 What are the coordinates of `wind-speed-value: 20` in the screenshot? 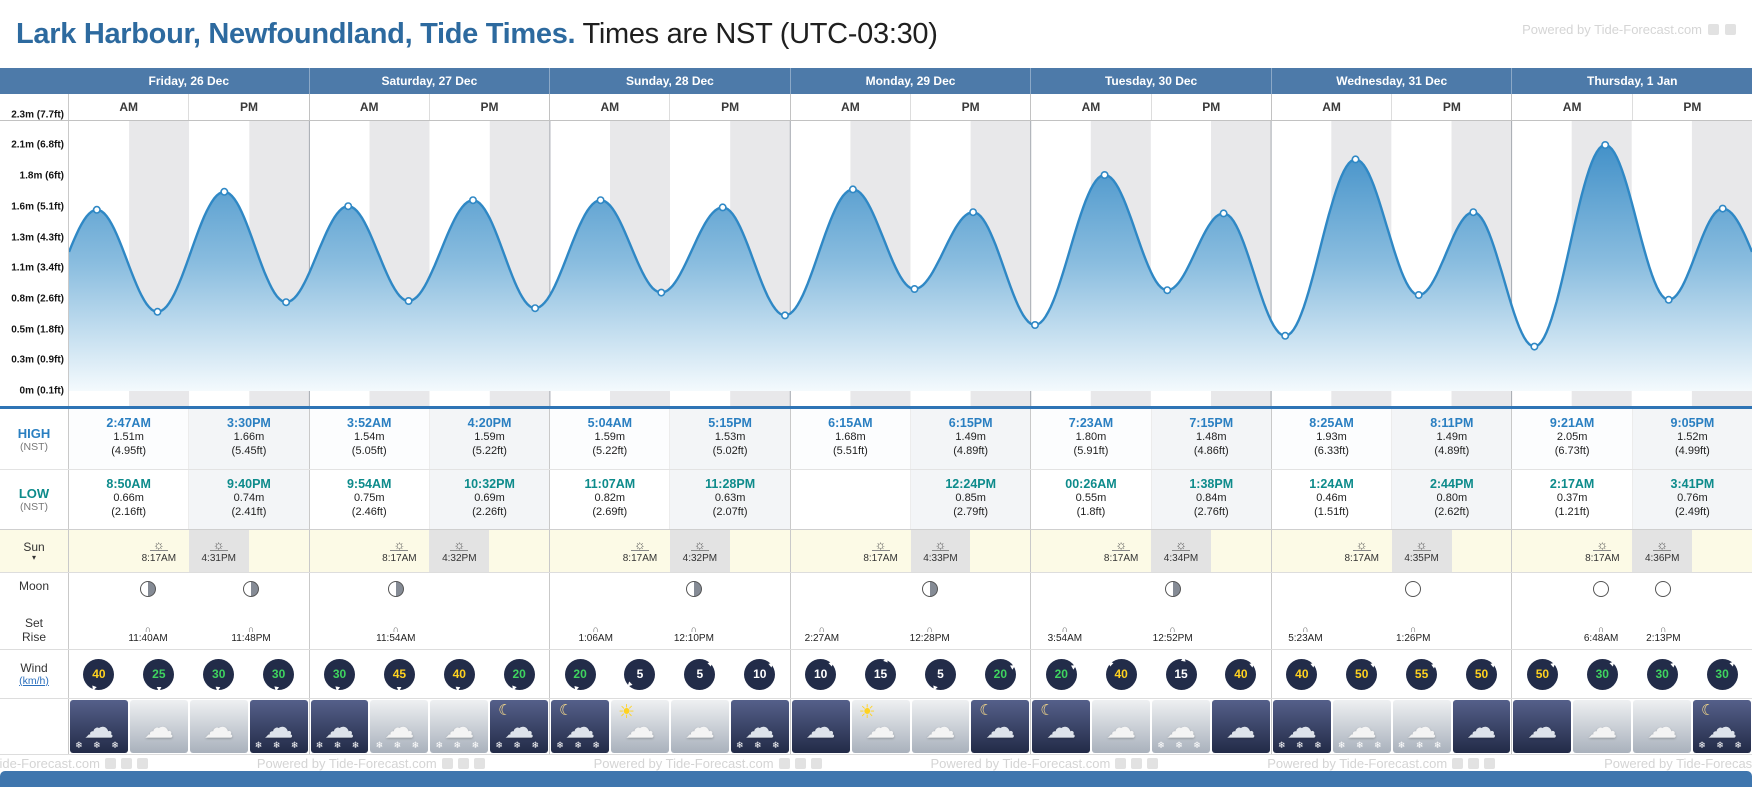 It's located at (519, 674).